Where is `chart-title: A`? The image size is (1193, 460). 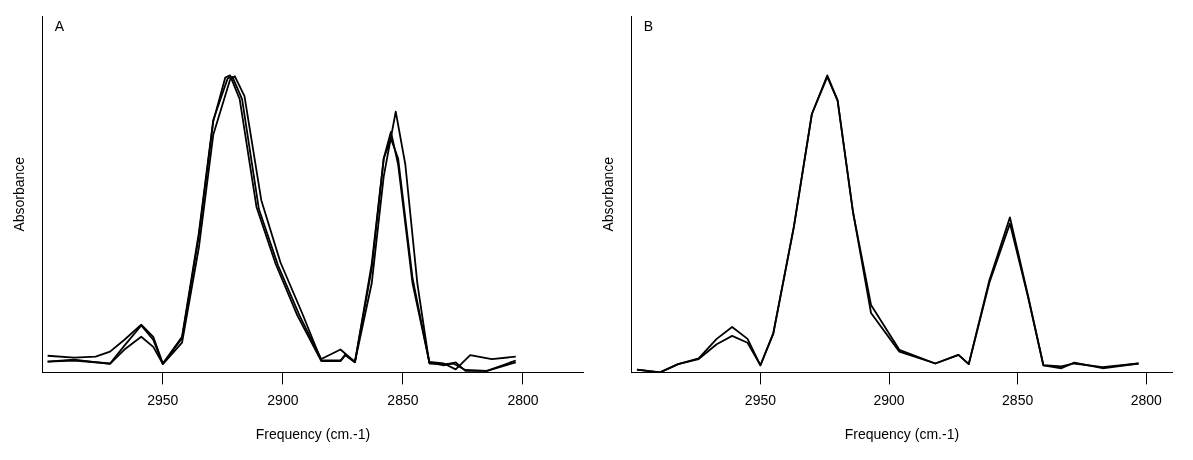
chart-title: A is located at coordinates (59, 25).